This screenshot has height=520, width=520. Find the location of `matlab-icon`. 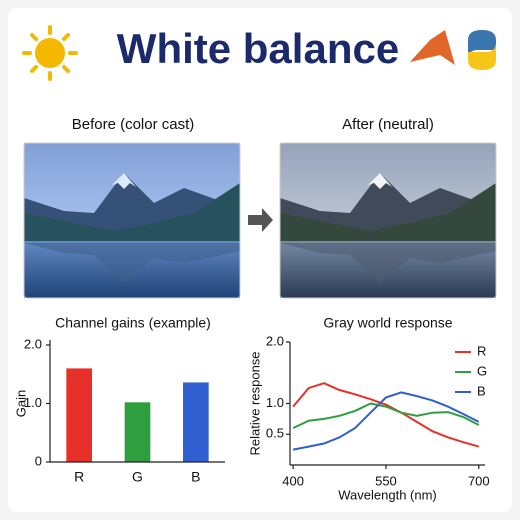

matlab-icon is located at coordinates (432, 47).